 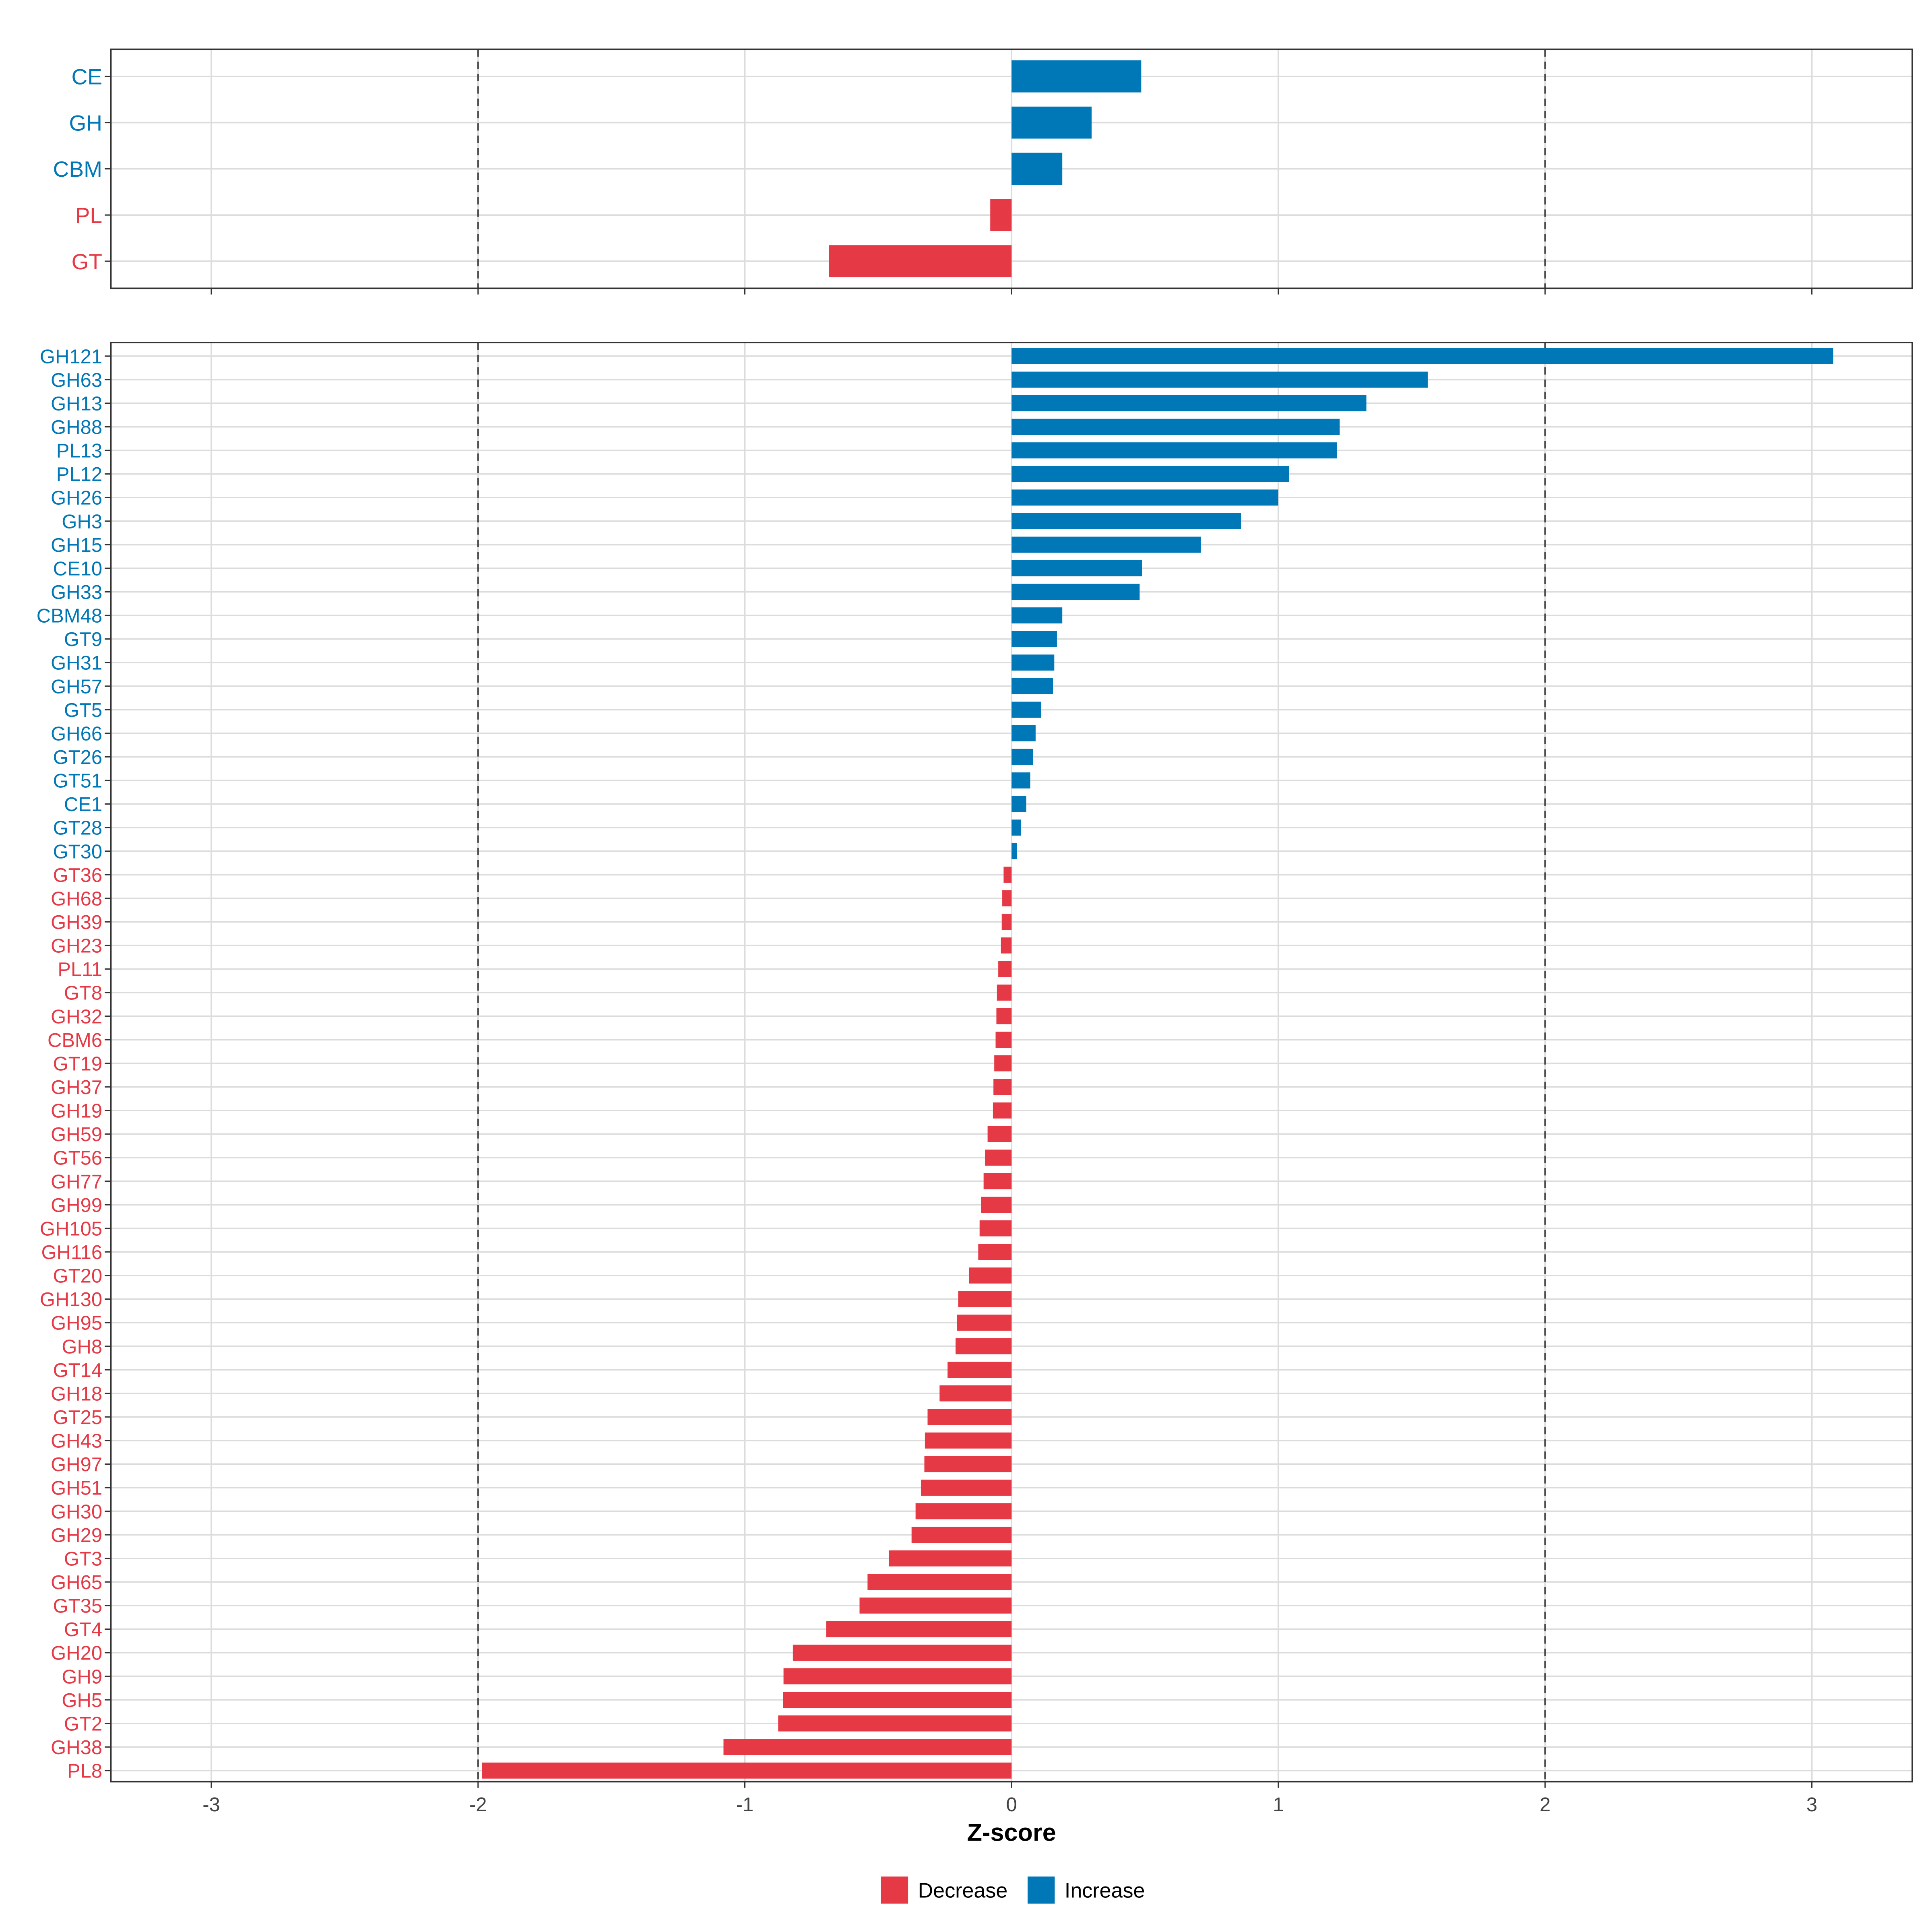 I want to click on category-label: GH37, so click(x=76, y=1087).